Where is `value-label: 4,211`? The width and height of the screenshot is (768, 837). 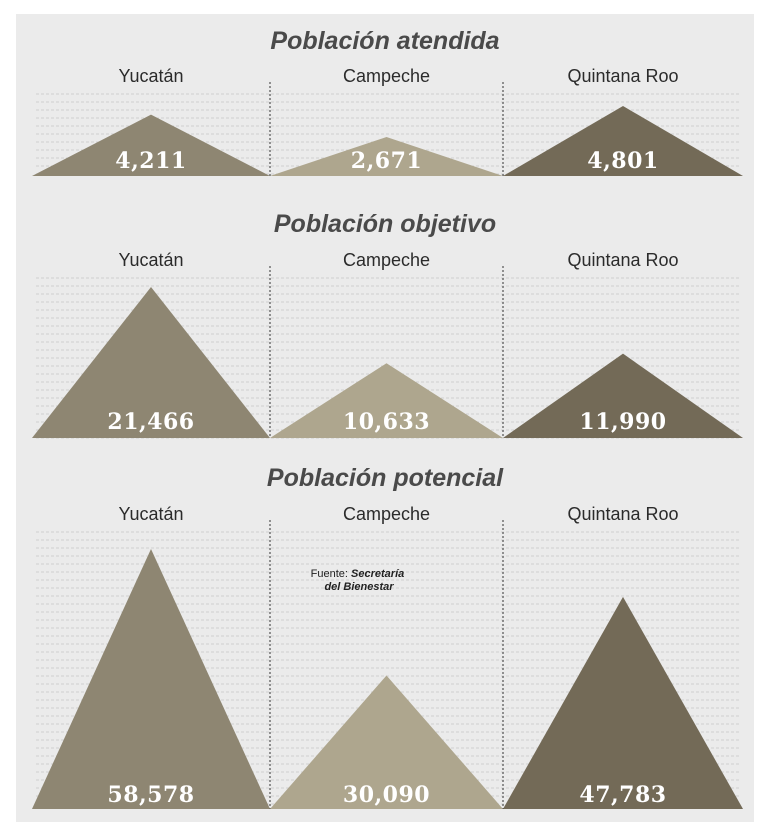 value-label: 4,211 is located at coordinates (150, 161).